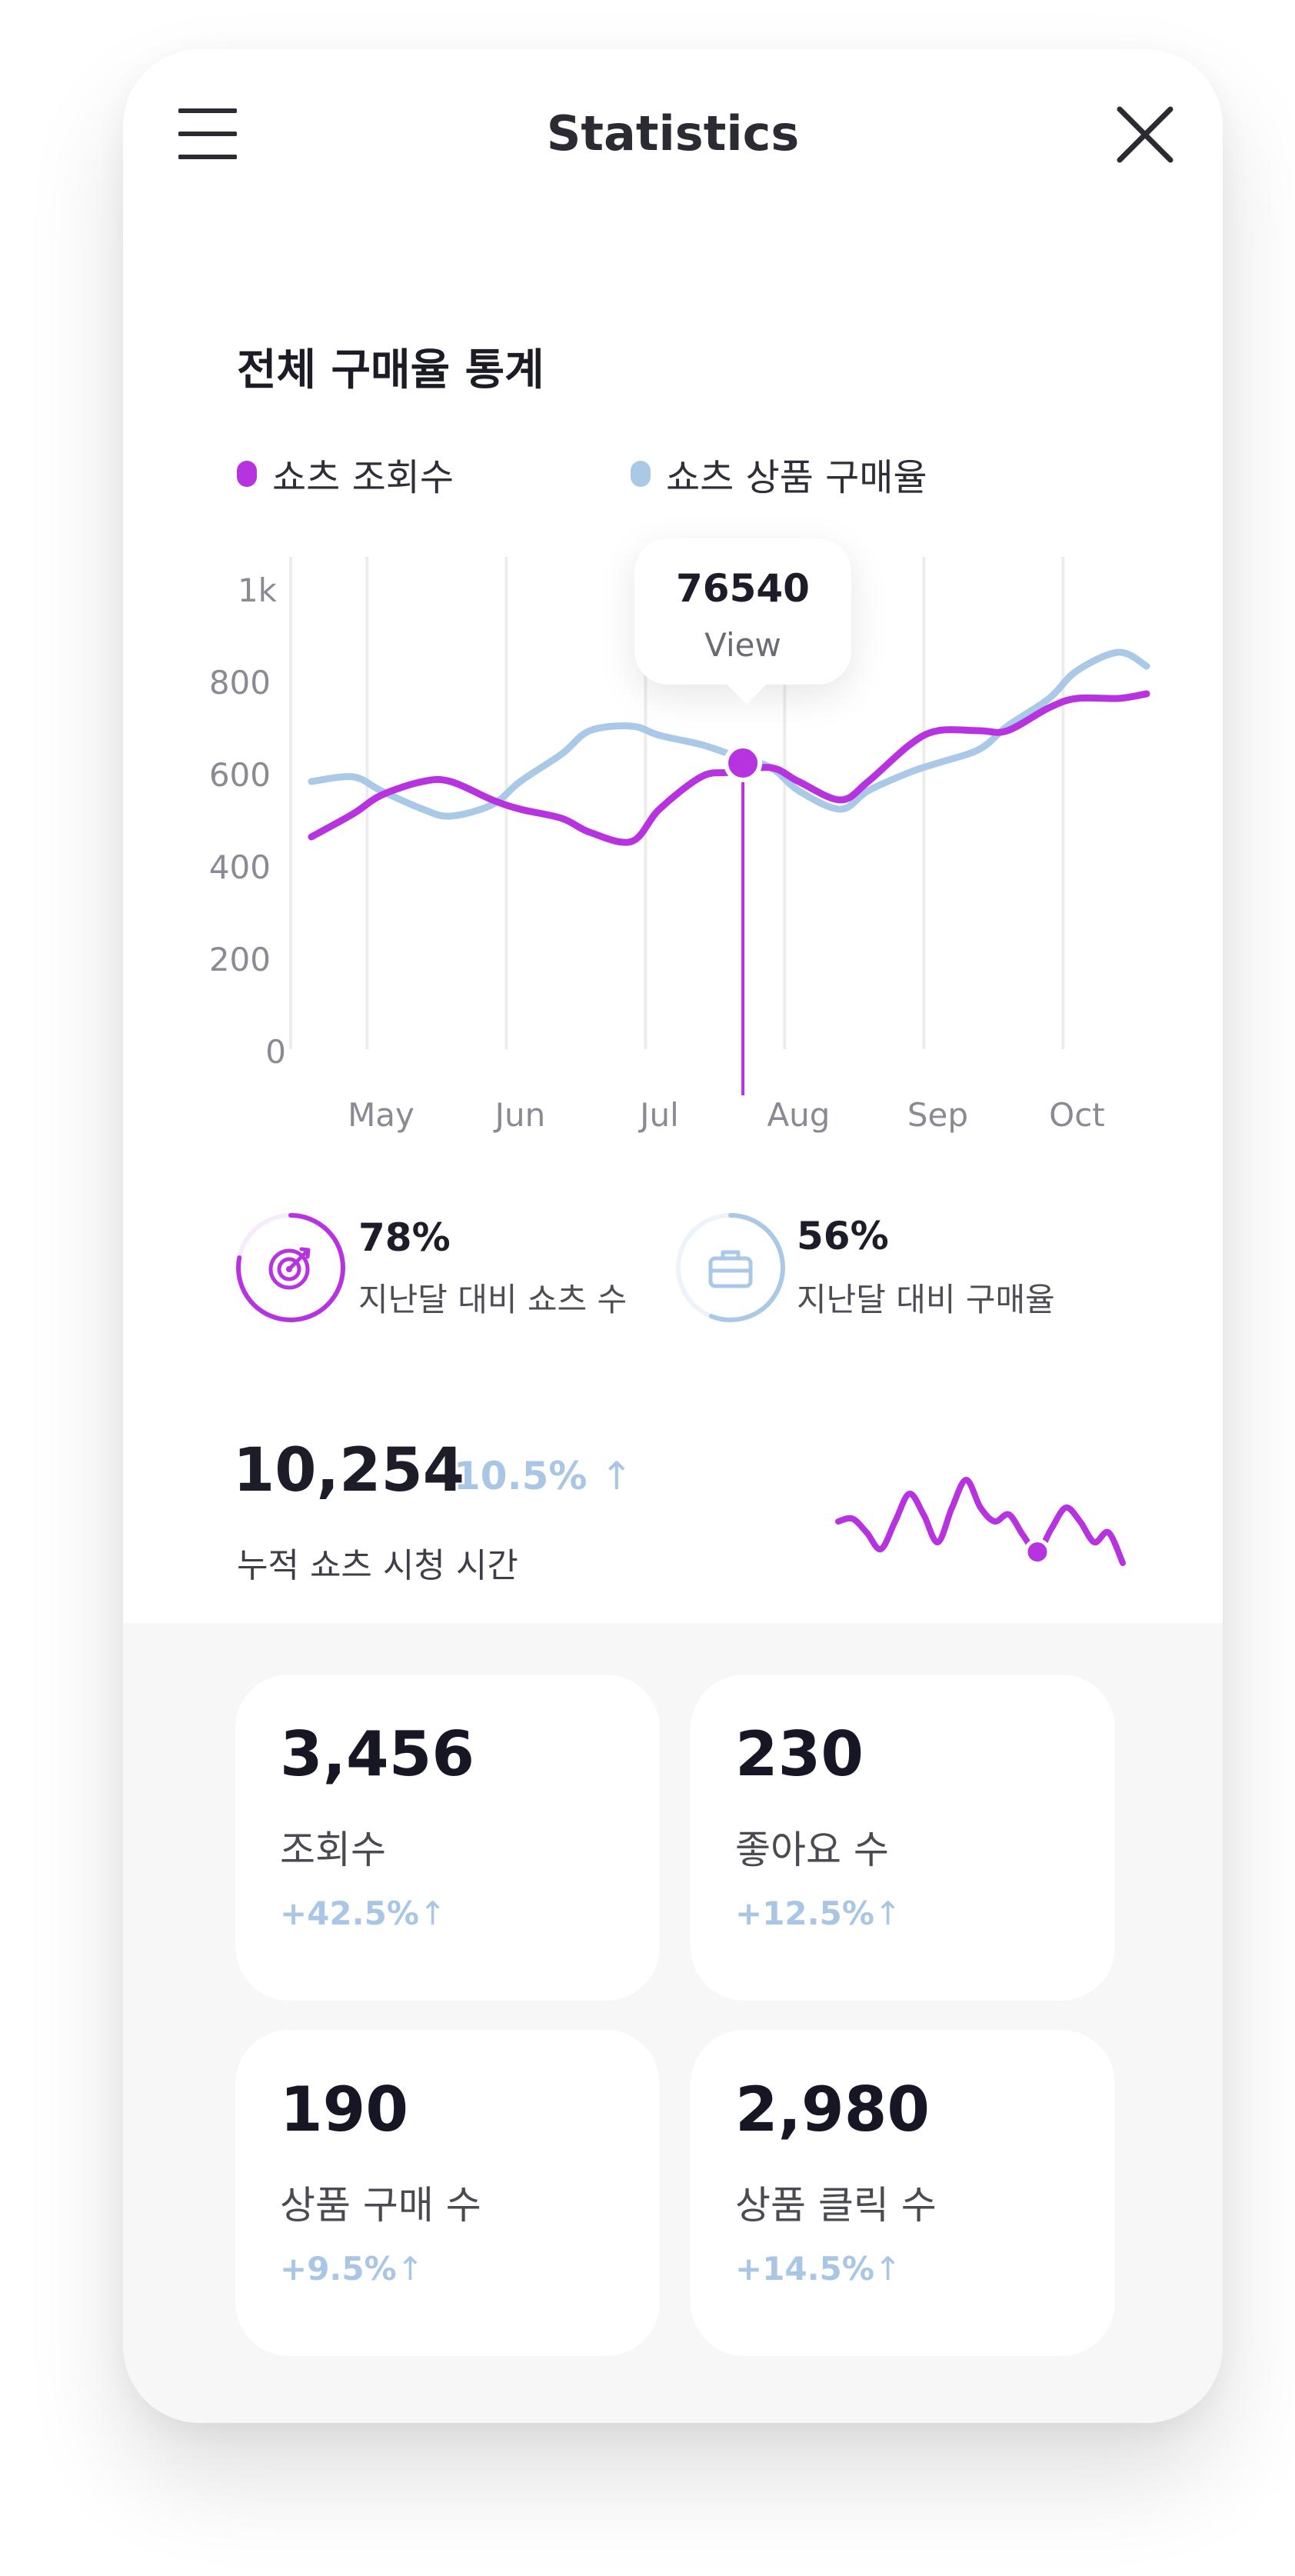 This screenshot has width=1295, height=2576. What do you see at coordinates (344, 2109) in the screenshot?
I see `card-value: 190` at bounding box center [344, 2109].